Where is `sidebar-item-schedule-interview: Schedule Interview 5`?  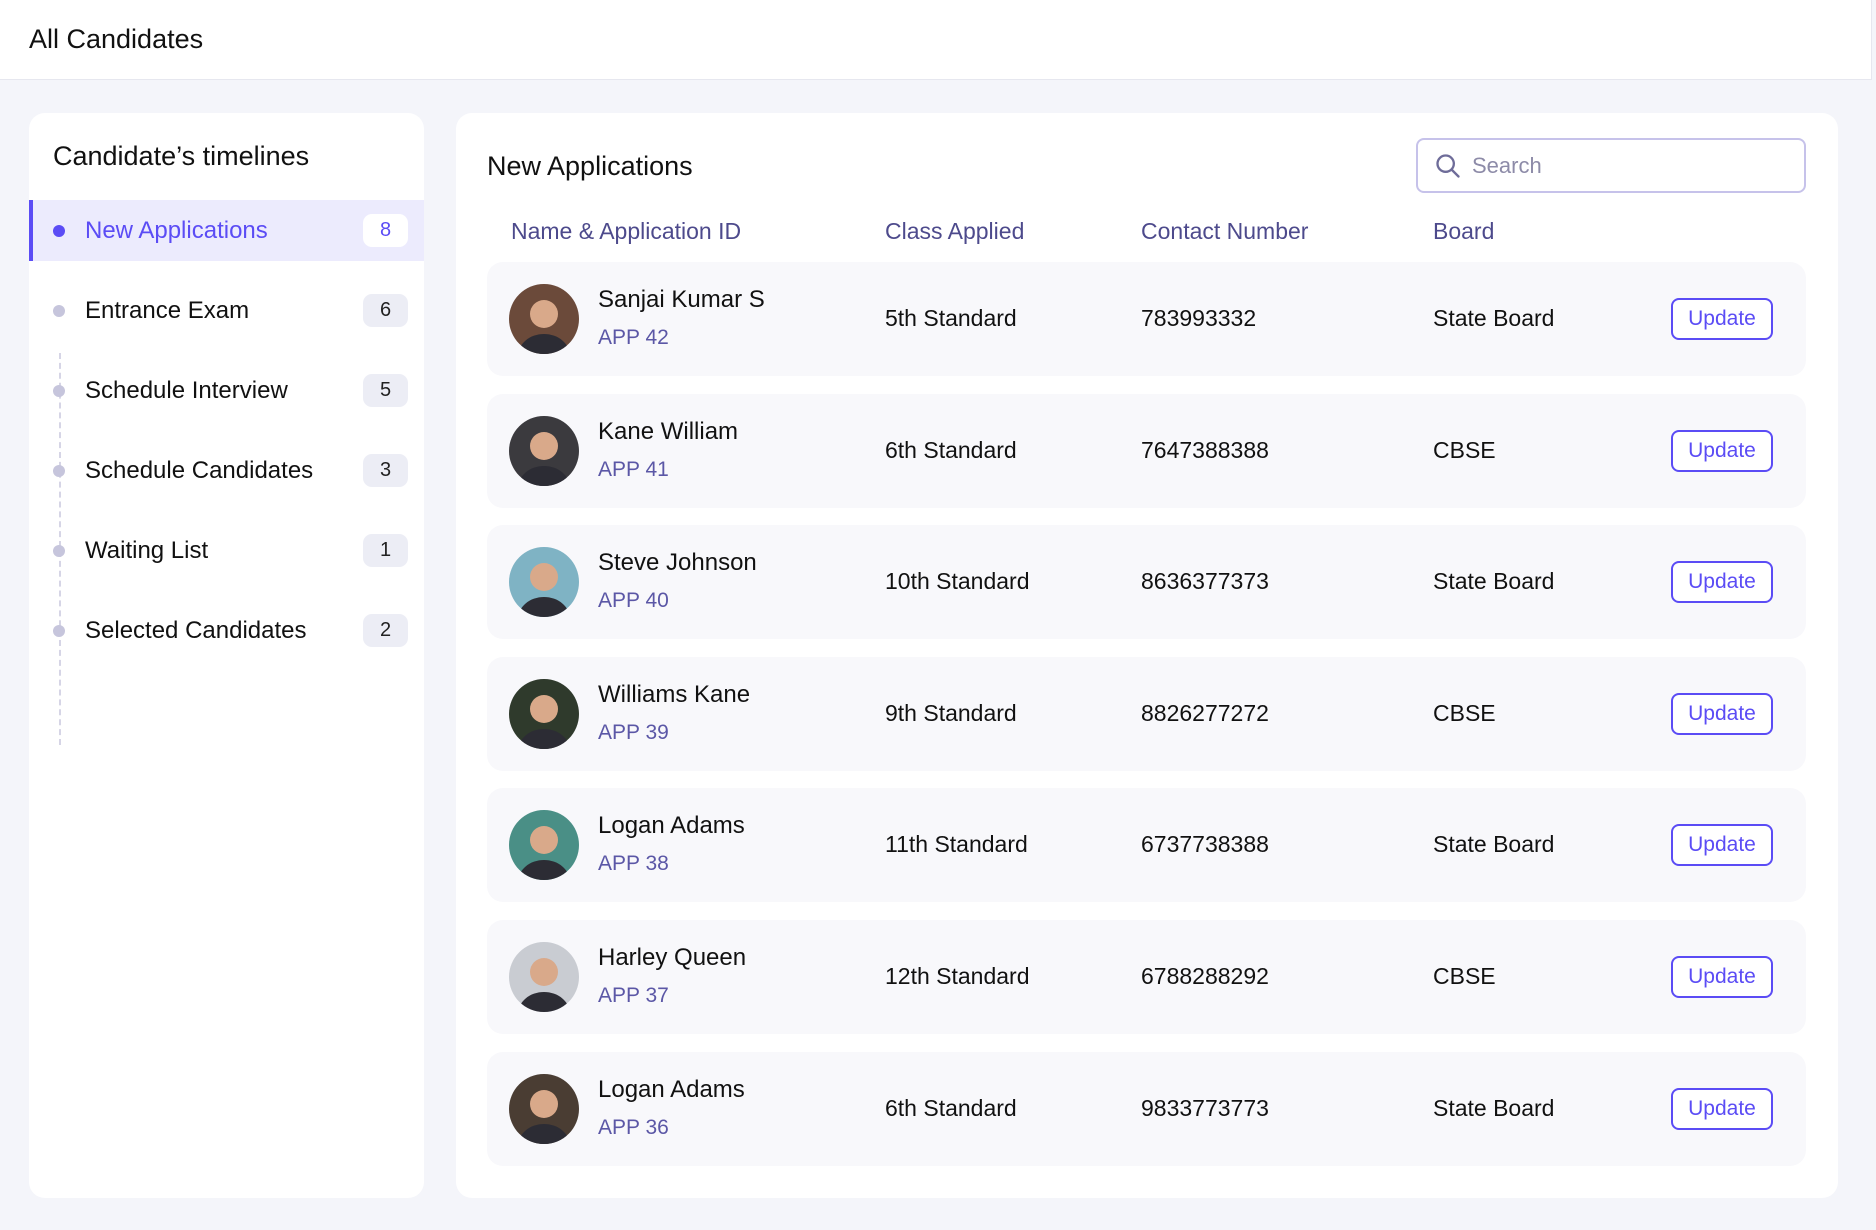 sidebar-item-schedule-interview: Schedule Interview 5 is located at coordinates (226, 390).